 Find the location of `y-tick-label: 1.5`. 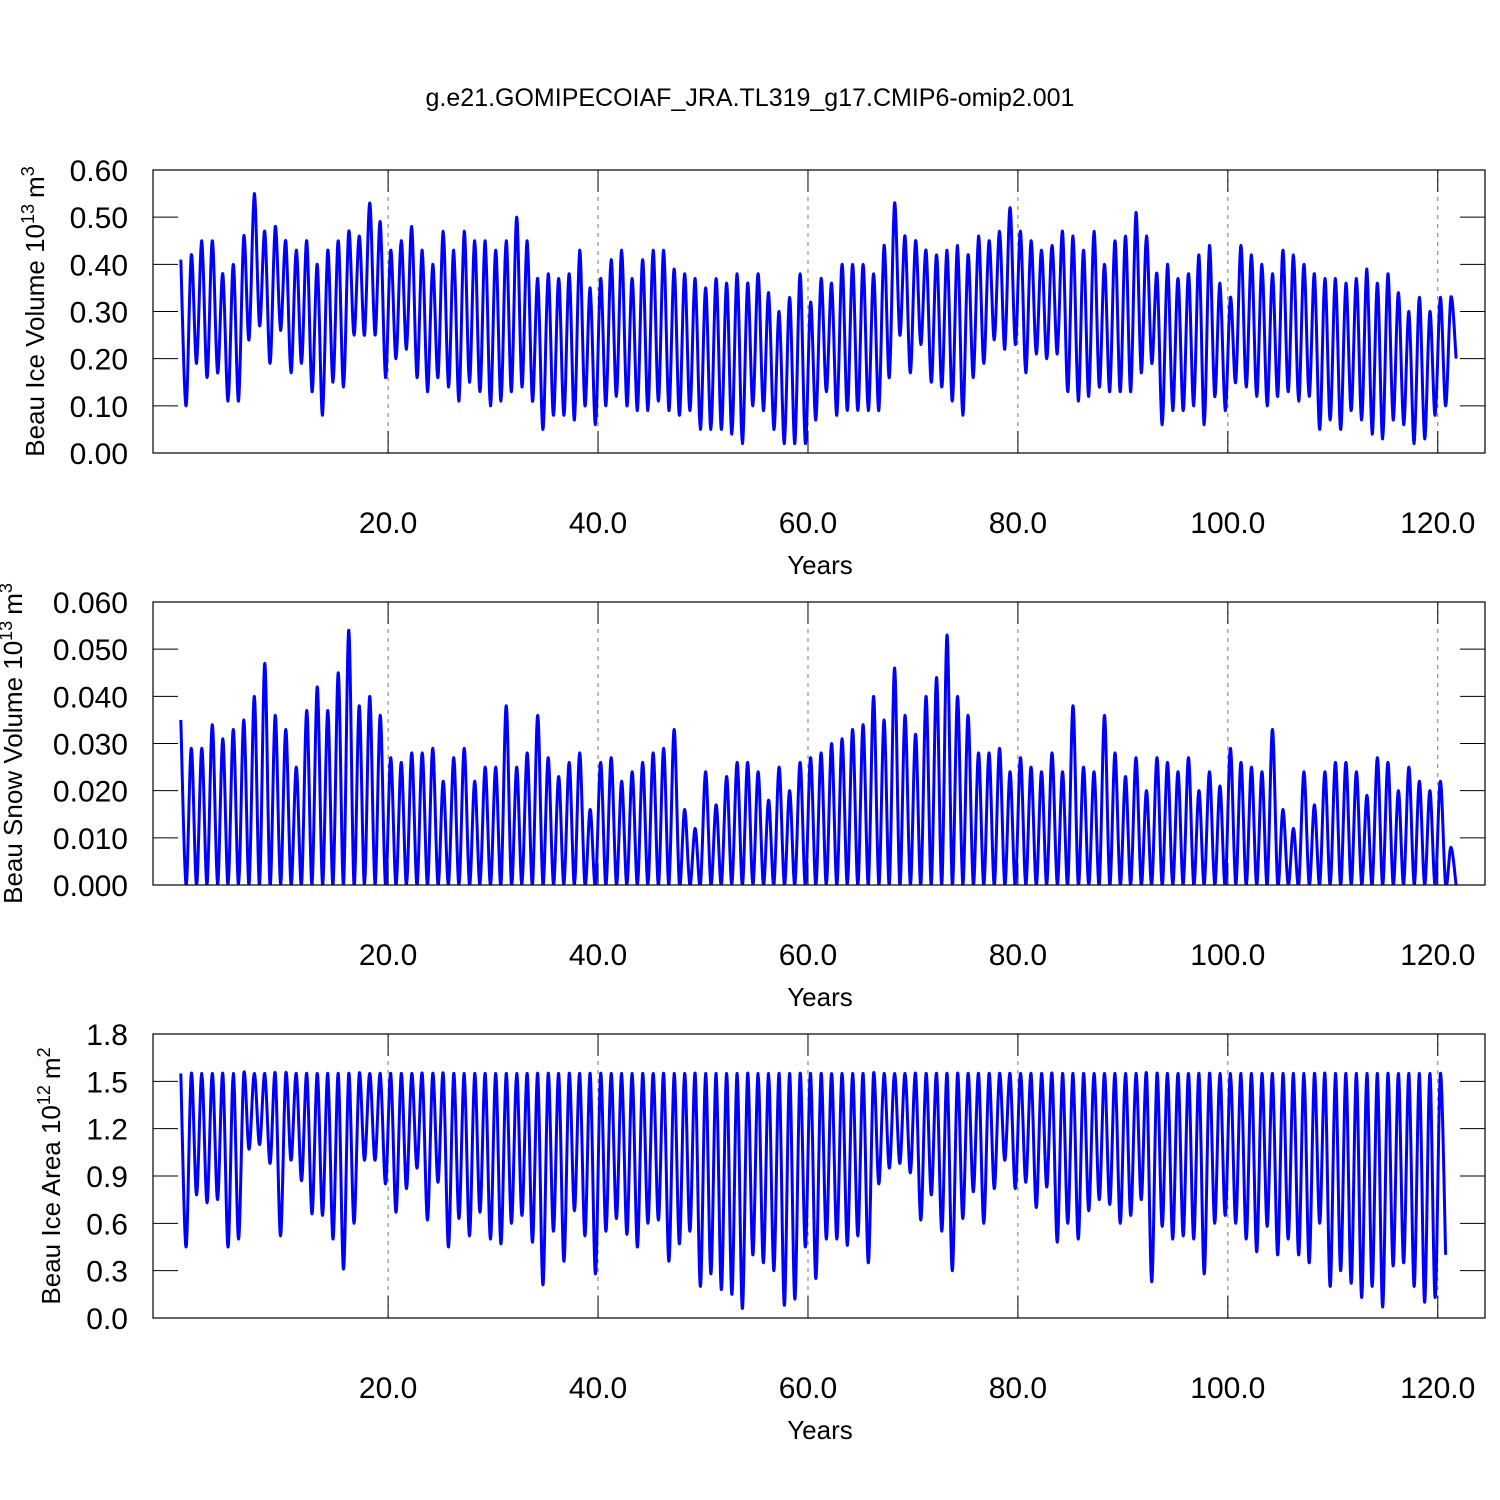

y-tick-label: 1.5 is located at coordinates (107, 1082).